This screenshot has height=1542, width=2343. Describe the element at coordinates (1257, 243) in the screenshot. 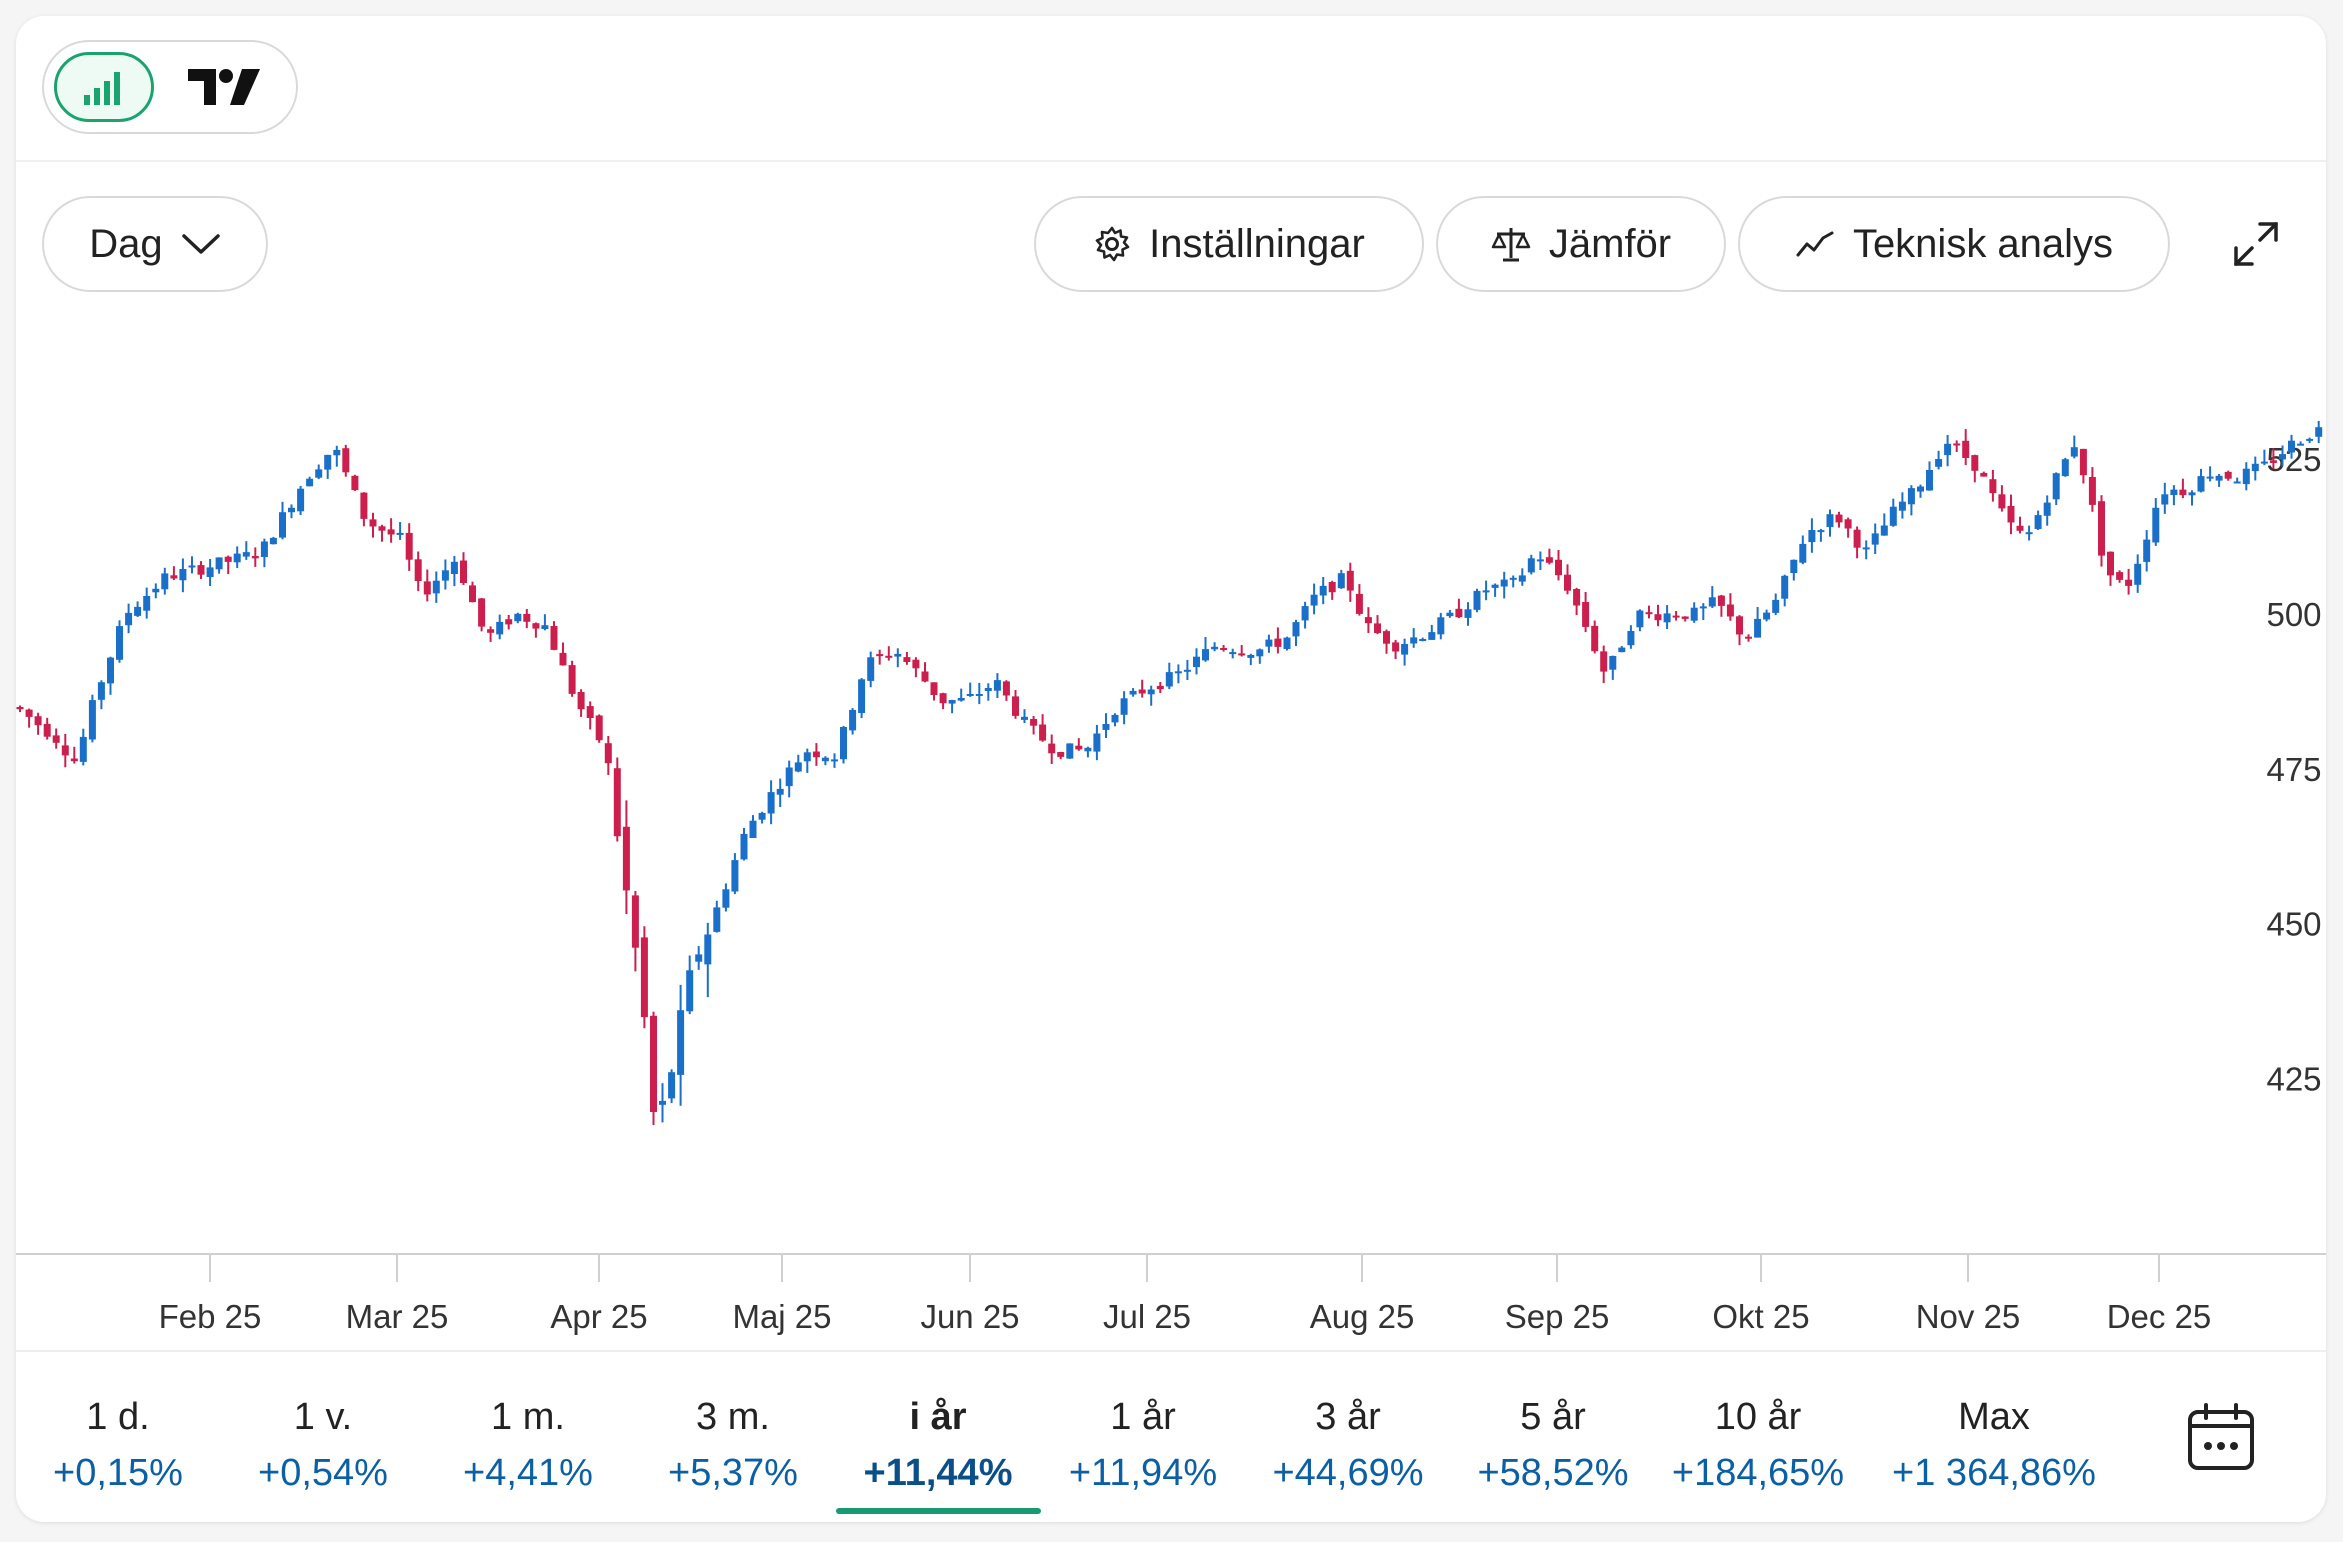

I see `settings-label: Inställningar` at that location.